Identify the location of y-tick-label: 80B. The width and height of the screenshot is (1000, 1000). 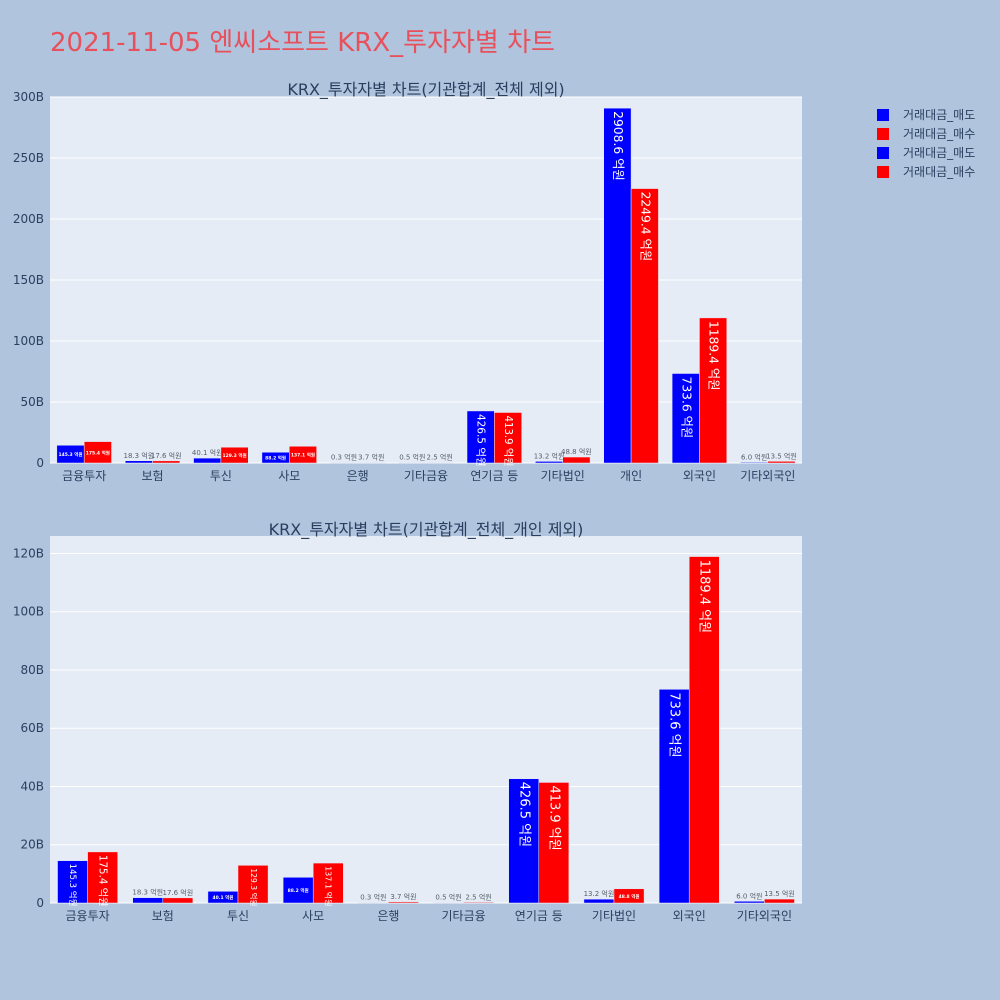
(32, 670).